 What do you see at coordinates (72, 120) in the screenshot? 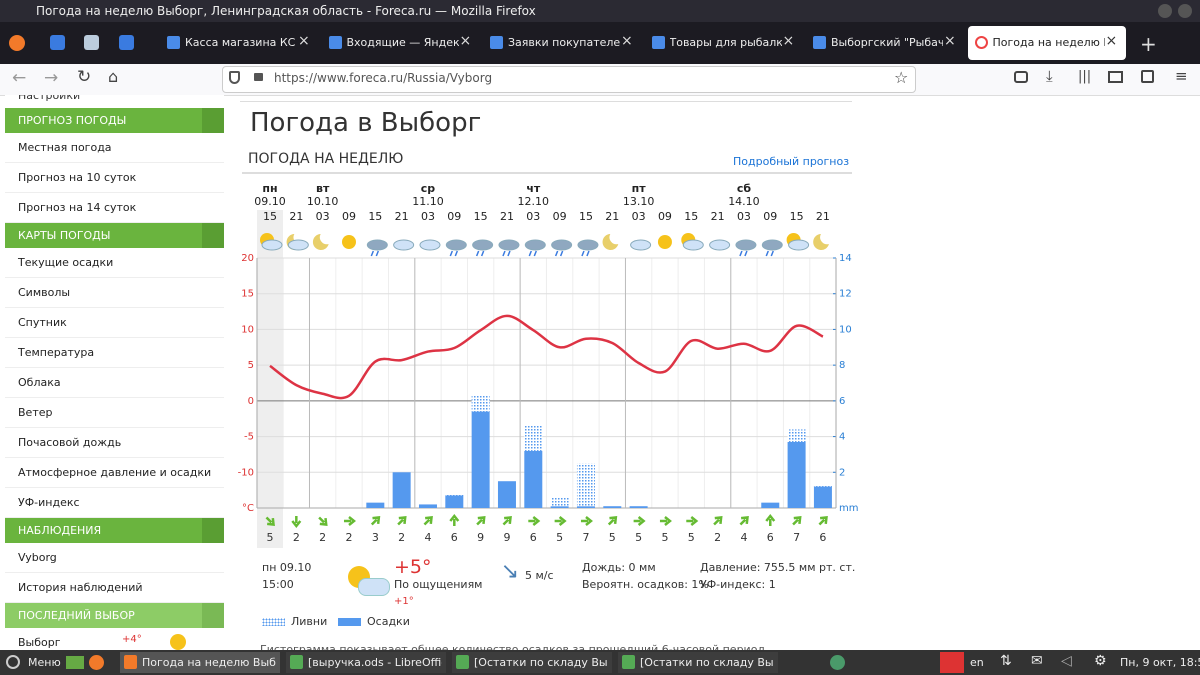
I see `sidebar-header-title: ПРОГНОЗ ПОГОДЫ` at bounding box center [72, 120].